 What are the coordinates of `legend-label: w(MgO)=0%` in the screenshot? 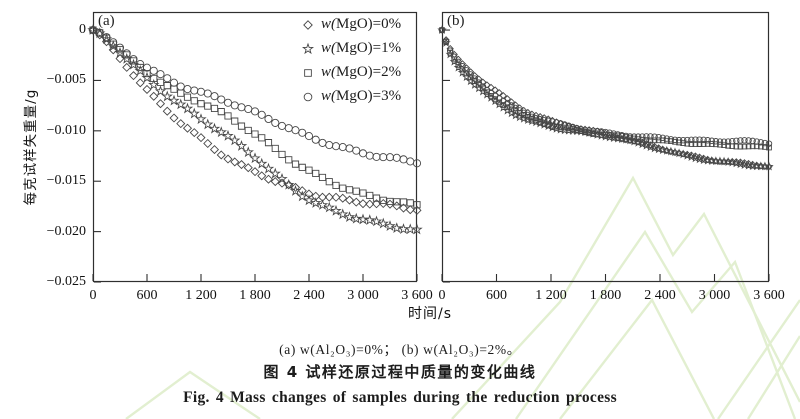 It's located at (361, 23).